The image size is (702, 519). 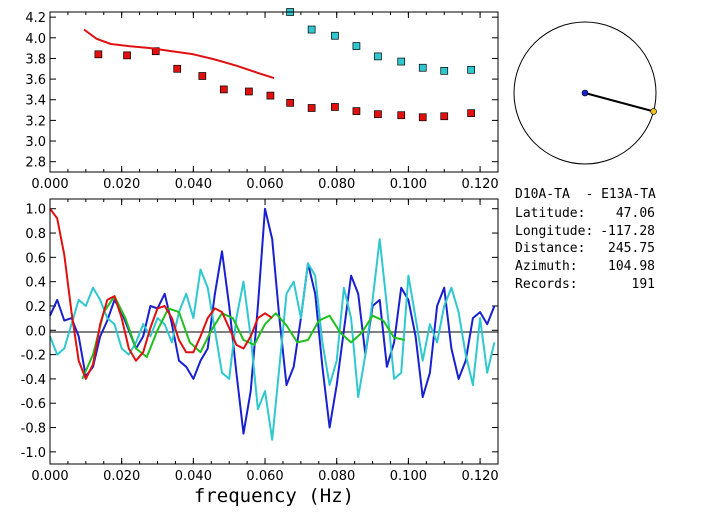 What do you see at coordinates (546, 284) in the screenshot?
I see `records-label: Records:` at bounding box center [546, 284].